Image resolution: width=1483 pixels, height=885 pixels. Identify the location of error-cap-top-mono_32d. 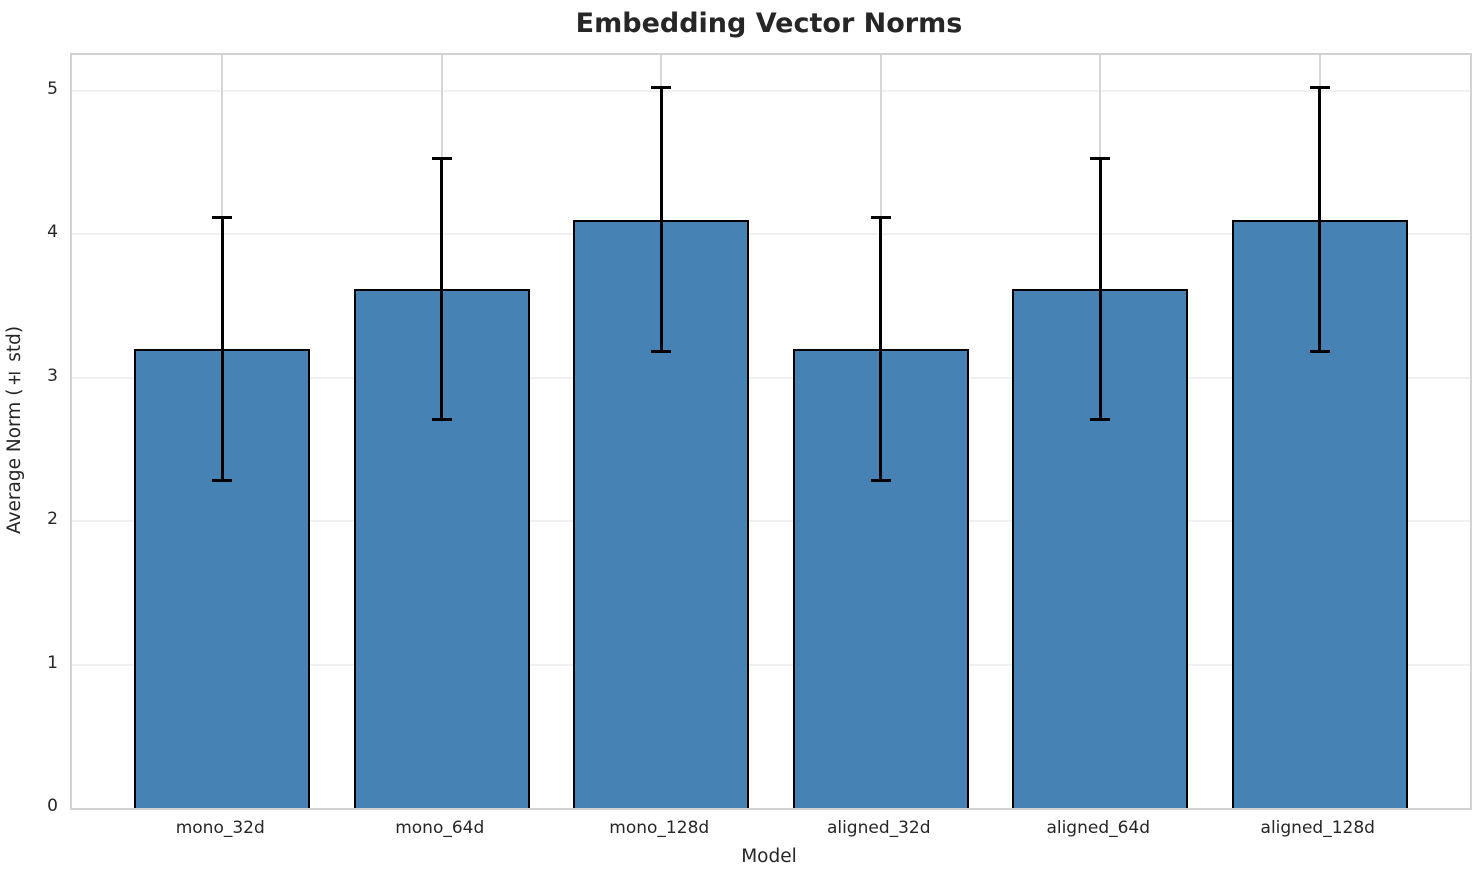
(222, 217).